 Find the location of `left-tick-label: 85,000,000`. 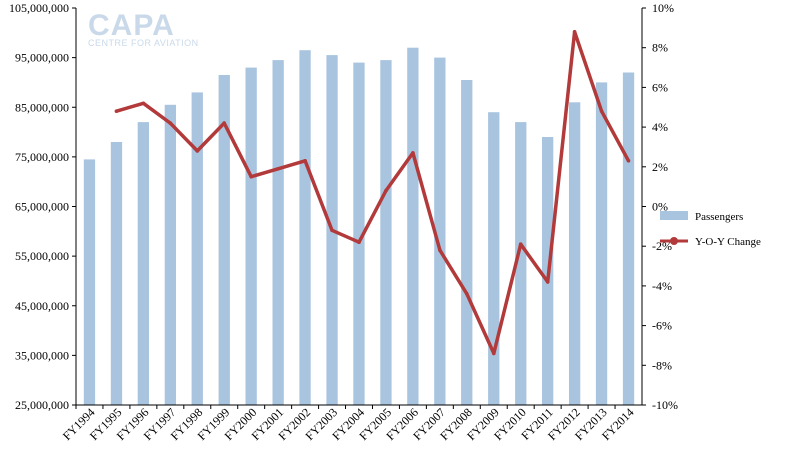

left-tick-label: 85,000,000 is located at coordinates (42, 107).